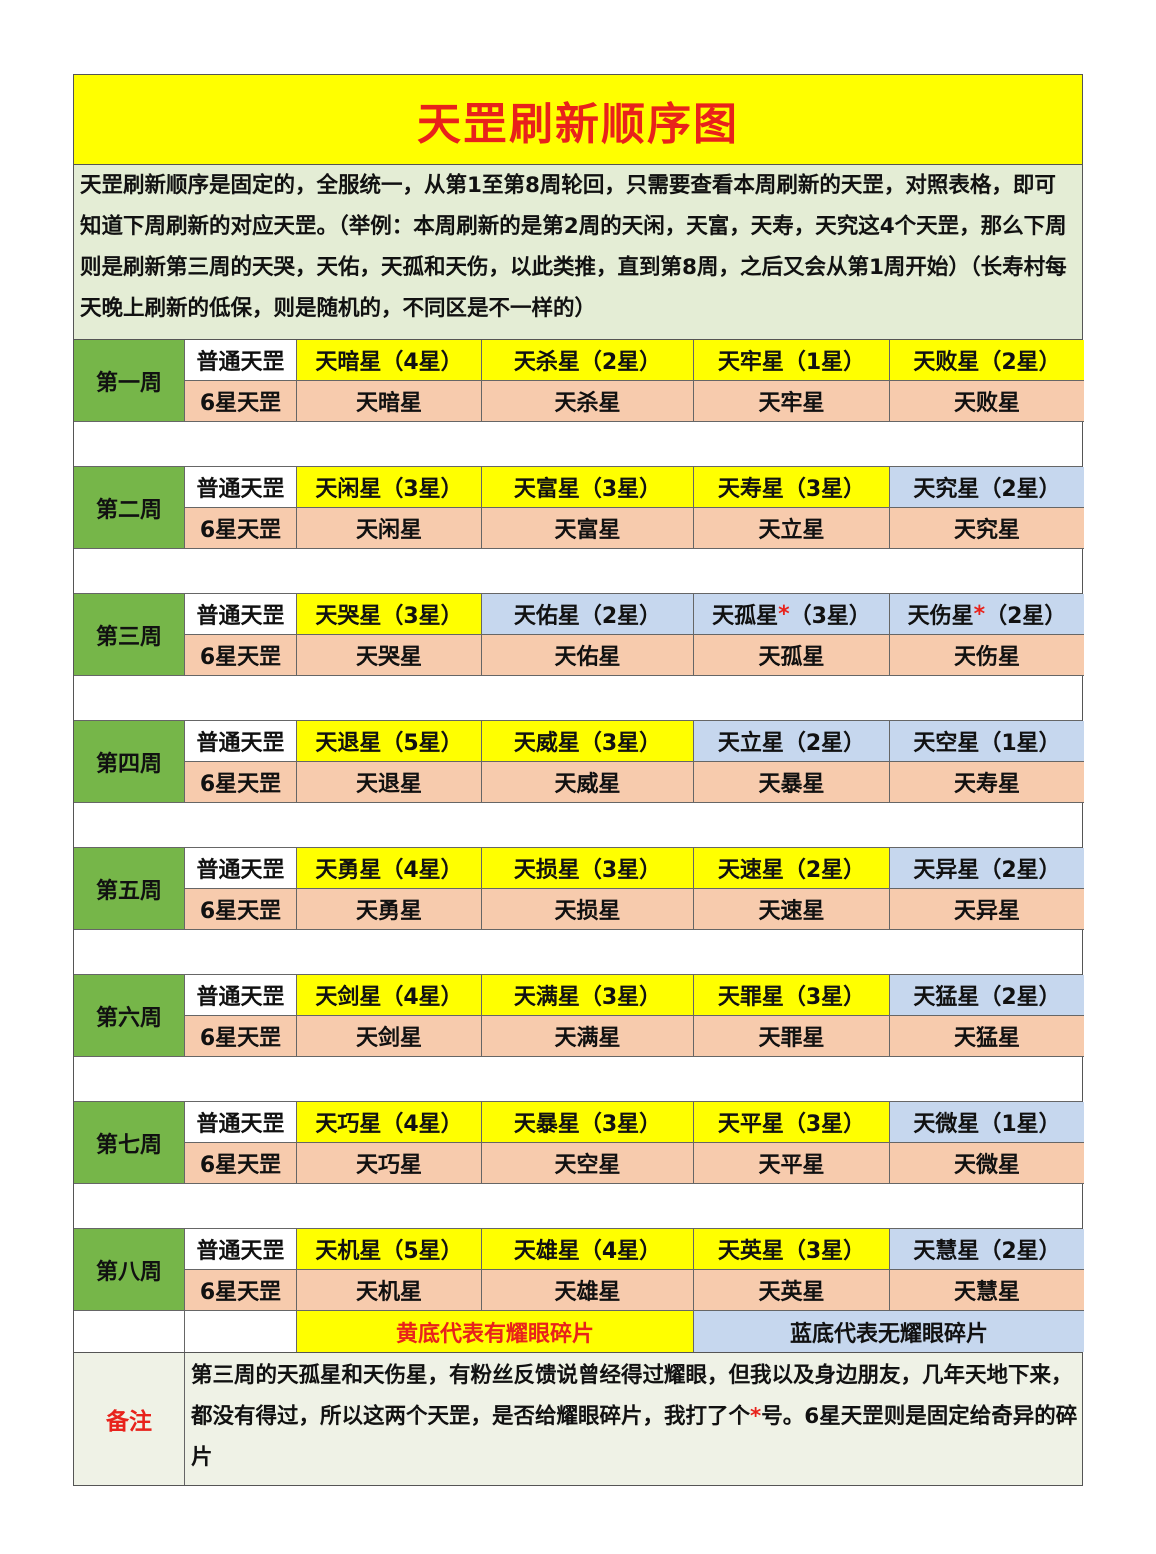 This screenshot has height=1554, width=1156. What do you see at coordinates (546, 362) in the screenshot?
I see `tiangang-name: 天杀星` at bounding box center [546, 362].